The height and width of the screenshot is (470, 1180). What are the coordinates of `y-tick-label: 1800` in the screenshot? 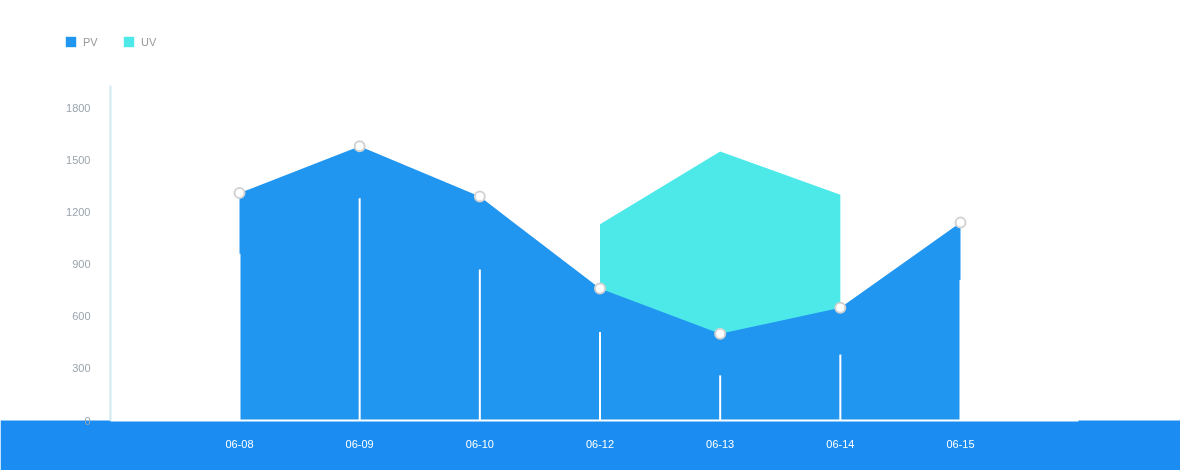 It's located at (78, 108).